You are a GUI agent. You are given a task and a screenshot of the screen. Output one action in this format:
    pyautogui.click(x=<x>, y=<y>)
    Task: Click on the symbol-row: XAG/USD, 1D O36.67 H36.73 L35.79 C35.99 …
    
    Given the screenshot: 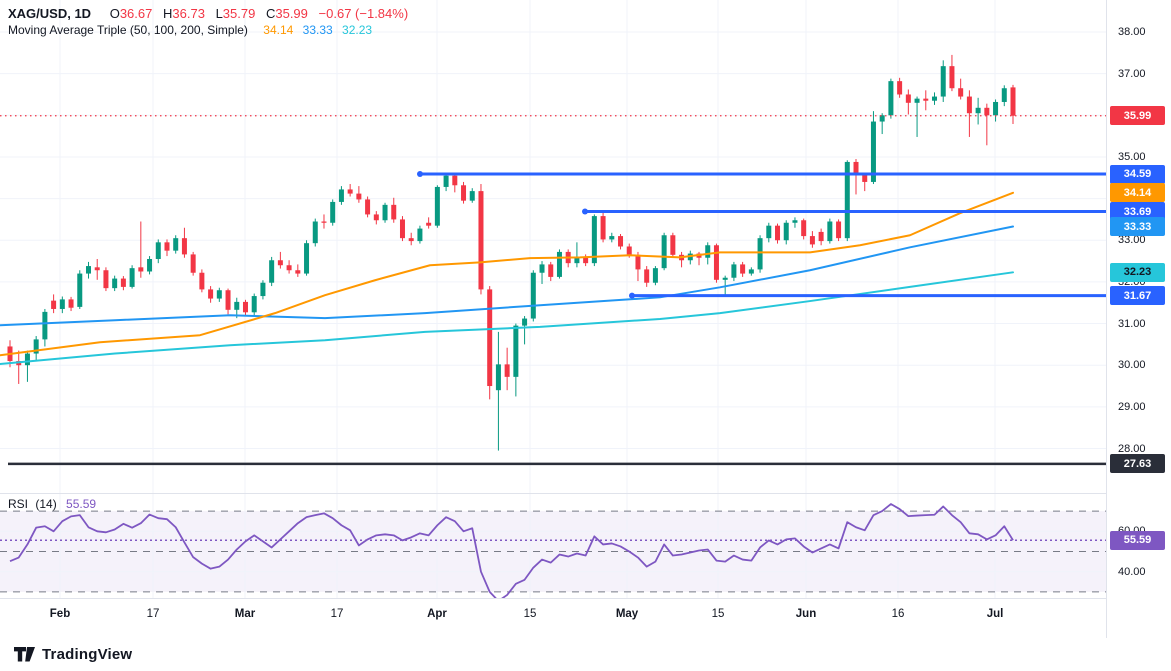 What is the action you would take?
    pyautogui.click(x=208, y=13)
    